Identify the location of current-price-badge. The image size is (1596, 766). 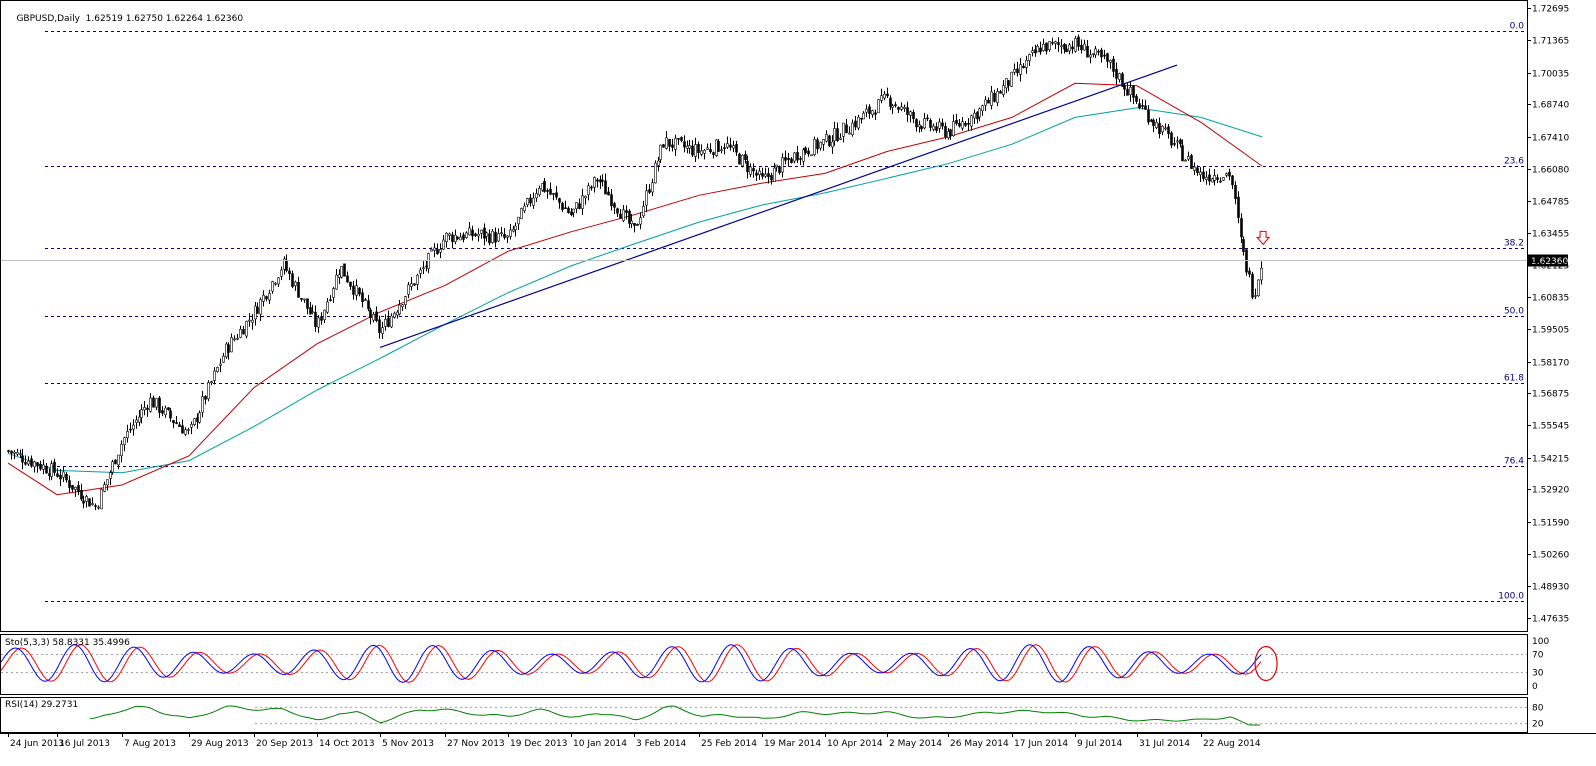
(1548, 260).